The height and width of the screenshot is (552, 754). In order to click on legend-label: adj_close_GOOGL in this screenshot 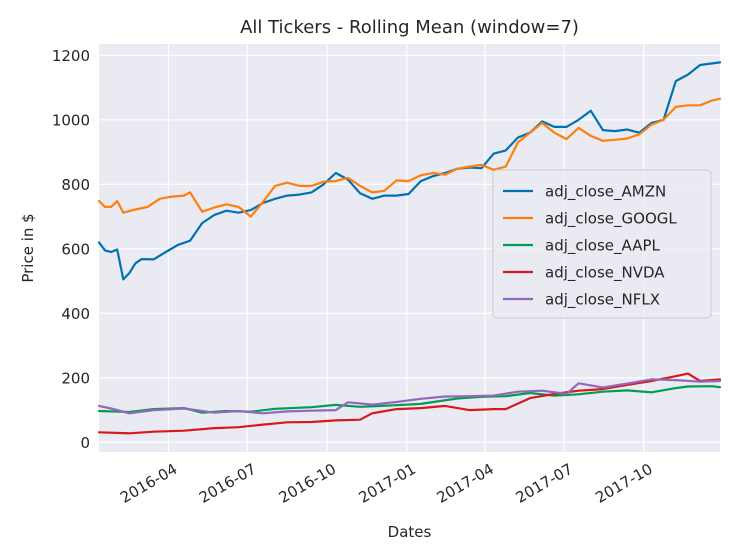, I will do `click(611, 219)`.